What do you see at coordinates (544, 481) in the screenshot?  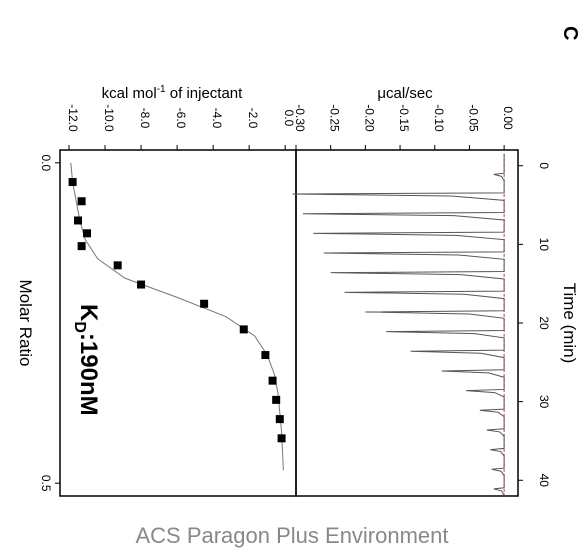 I see `time-tick-label: 40` at bounding box center [544, 481].